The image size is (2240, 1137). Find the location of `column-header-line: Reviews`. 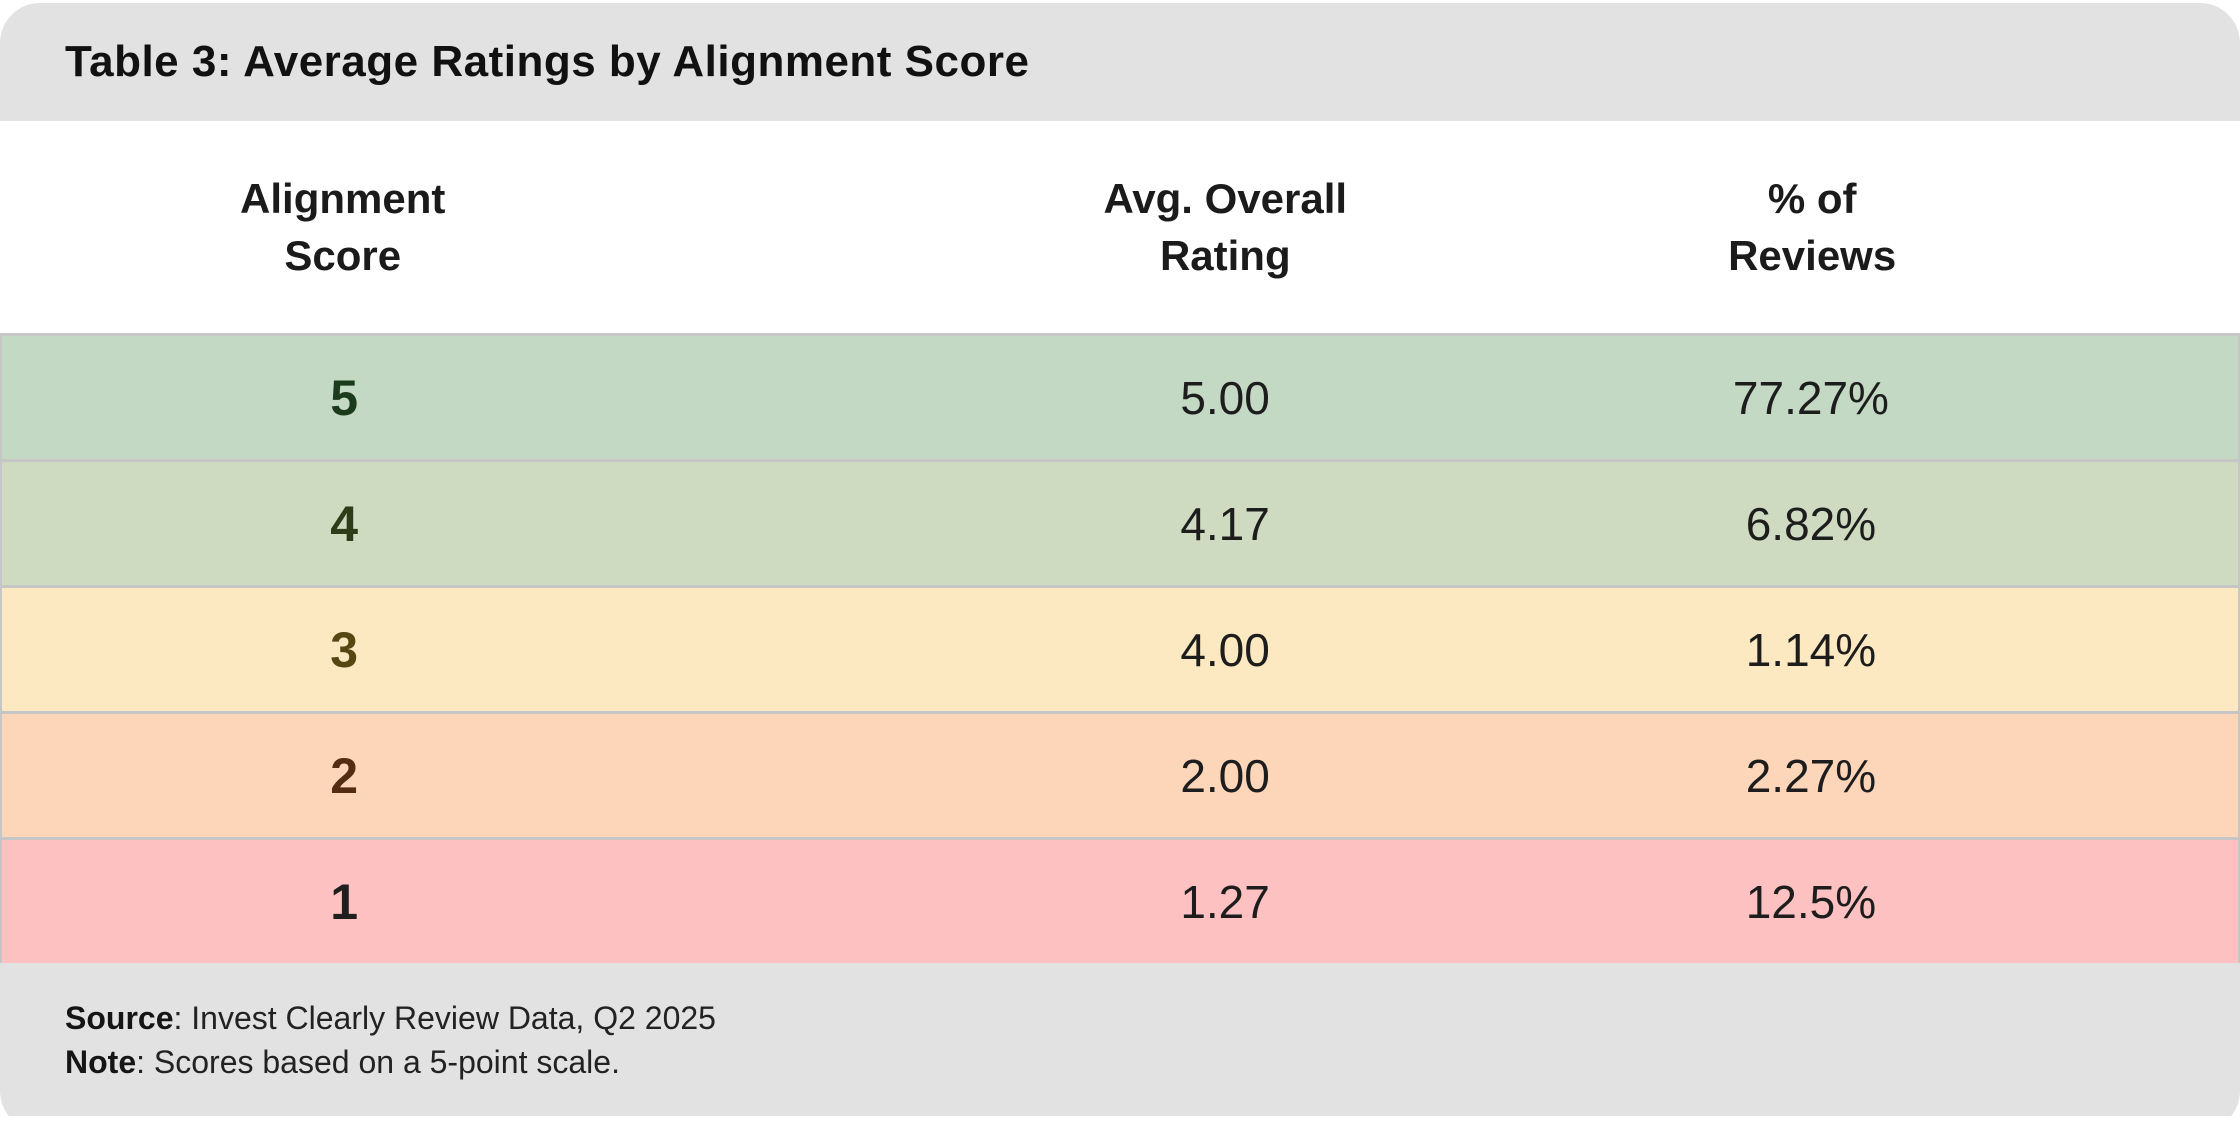

column-header-line: Reviews is located at coordinates (1812, 255).